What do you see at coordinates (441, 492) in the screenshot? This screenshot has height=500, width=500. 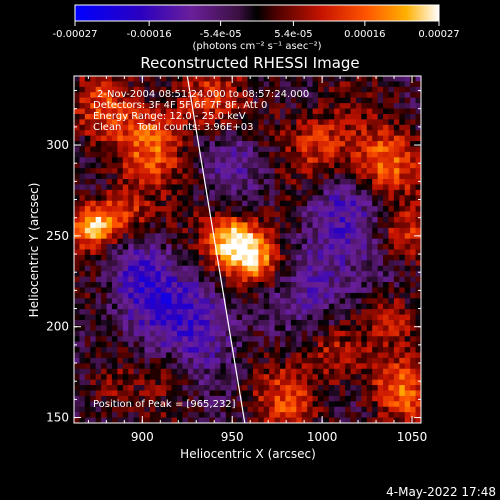 I see `footer-timestamp: 4-May-2022 17:48` at bounding box center [441, 492].